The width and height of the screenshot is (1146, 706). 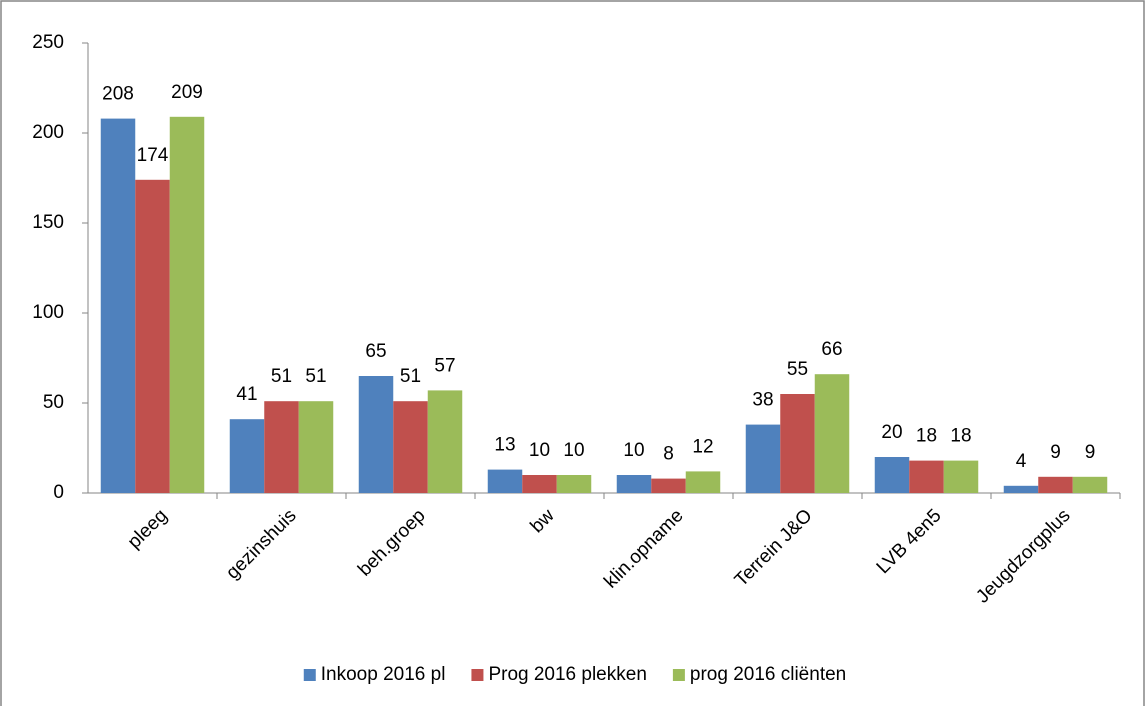 What do you see at coordinates (48, 312) in the screenshot?
I see `y-tick-label: 100` at bounding box center [48, 312].